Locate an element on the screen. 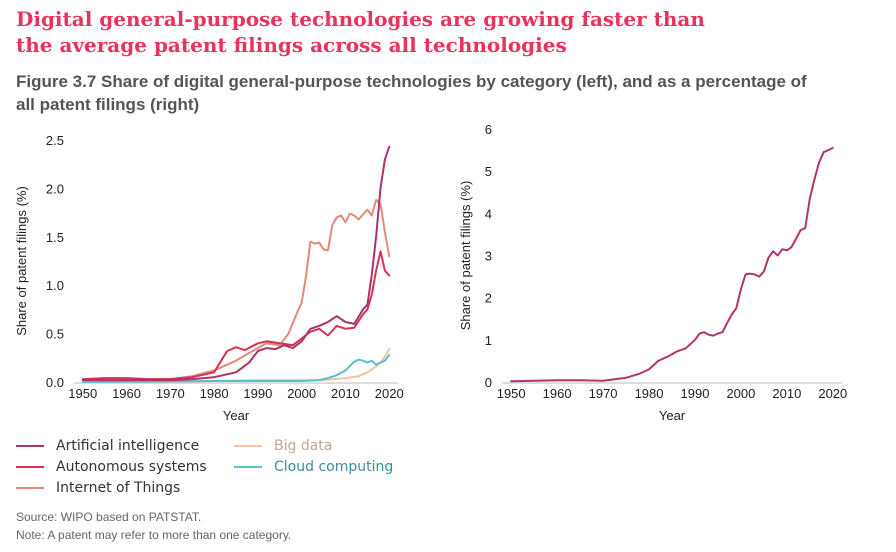 The image size is (896, 552). legend-item-iot: Internet of Things is located at coordinates (98, 488).